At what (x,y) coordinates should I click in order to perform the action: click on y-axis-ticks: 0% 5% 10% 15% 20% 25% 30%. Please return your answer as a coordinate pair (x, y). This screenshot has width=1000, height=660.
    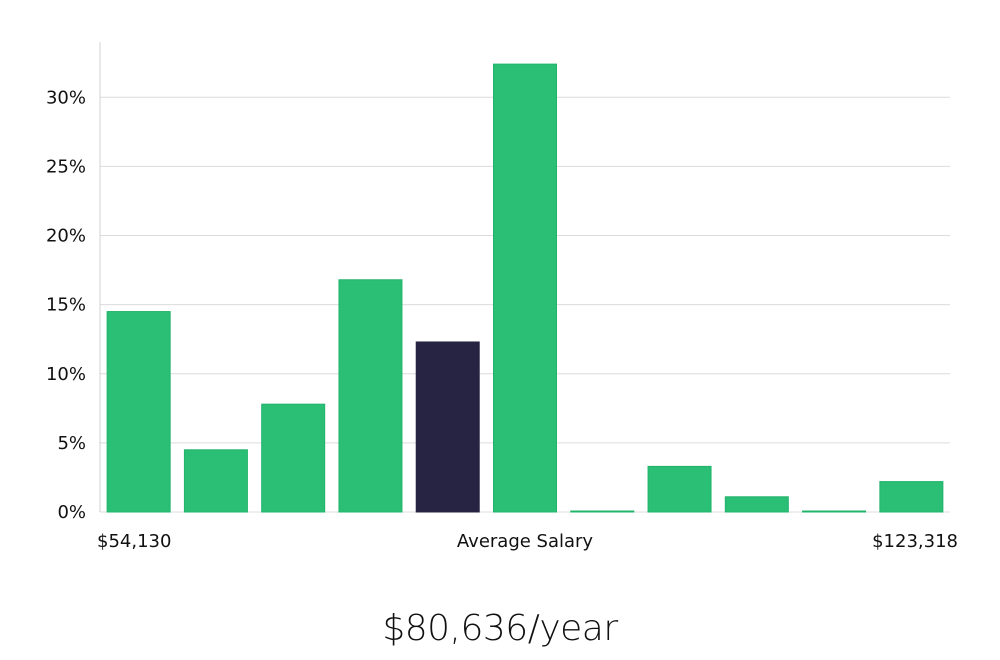
    Looking at the image, I should click on (66, 305).